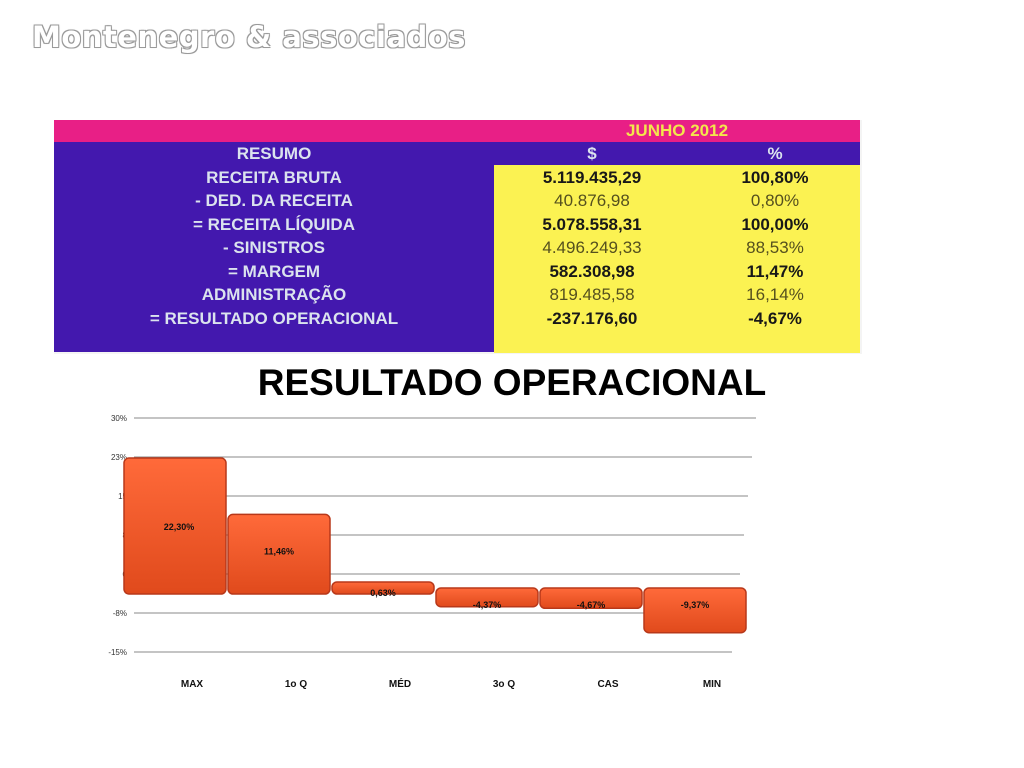  I want to click on category-label: MIN, so click(712, 684).